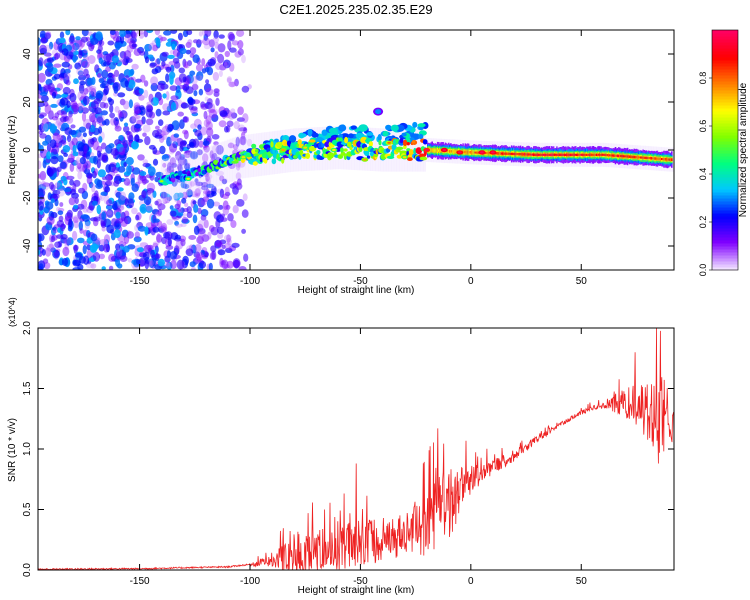 This screenshot has width=750, height=600. What do you see at coordinates (356, 290) in the screenshot?
I see `spectrogram-x-axis-label: Height of straight line (km)` at bounding box center [356, 290].